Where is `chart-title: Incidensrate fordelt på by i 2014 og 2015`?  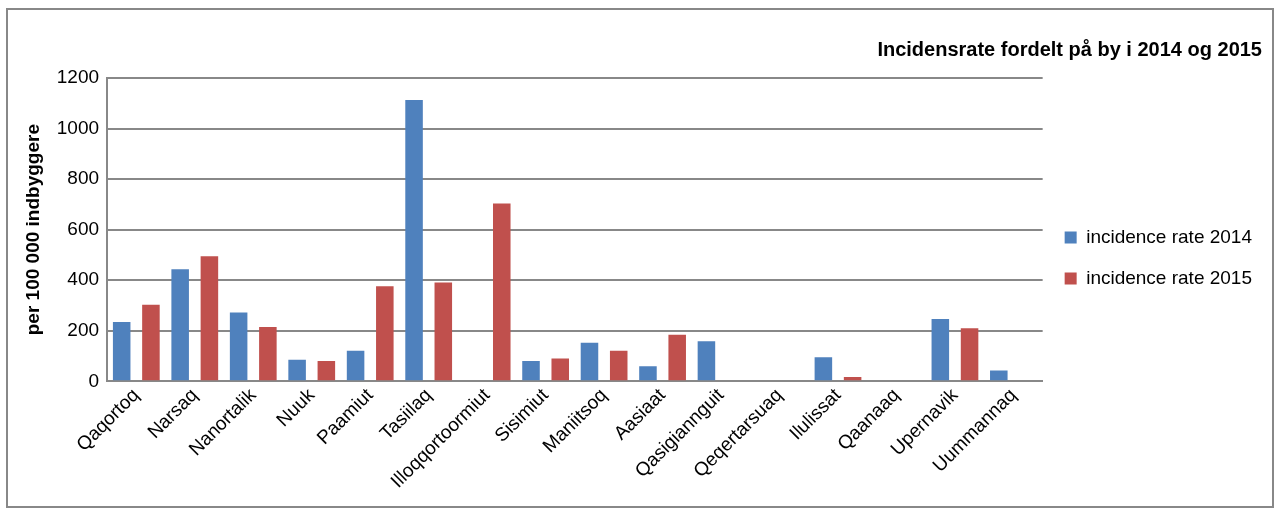 chart-title: Incidensrate fordelt på by i 2014 og 2015 is located at coordinates (1069, 48).